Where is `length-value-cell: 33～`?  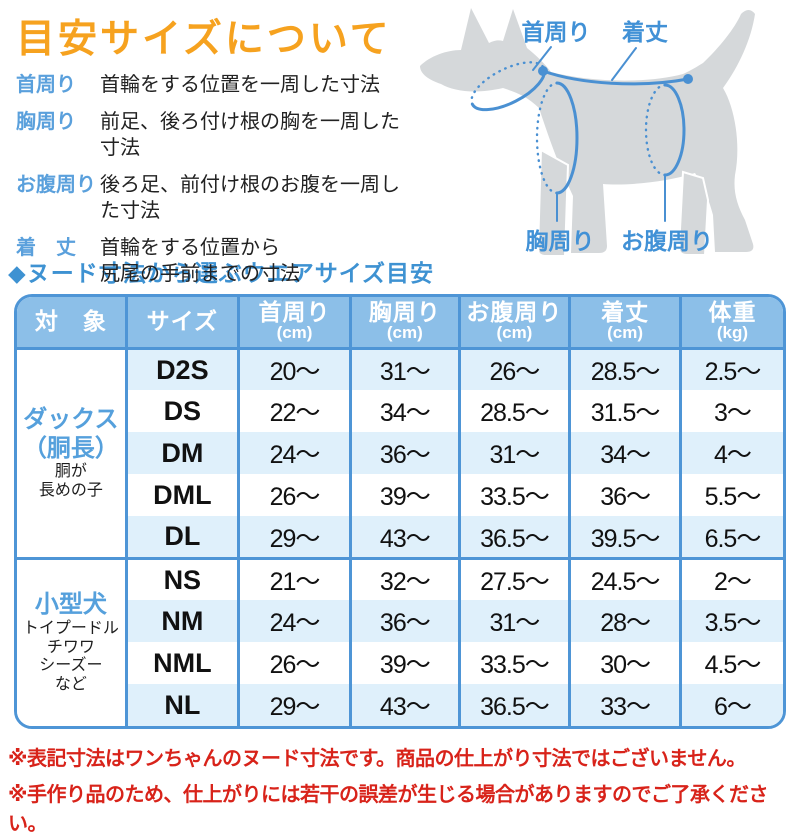
length-value-cell: 33～ is located at coordinates (624, 705).